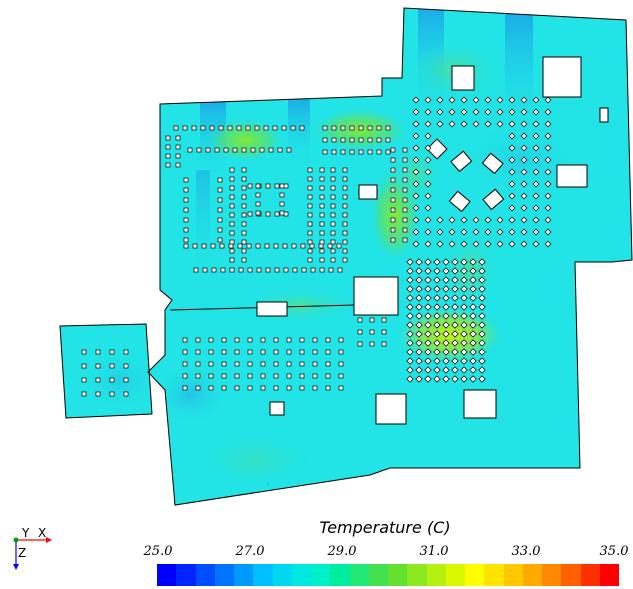  I want to click on axis-z-label: Z, so click(22, 553).